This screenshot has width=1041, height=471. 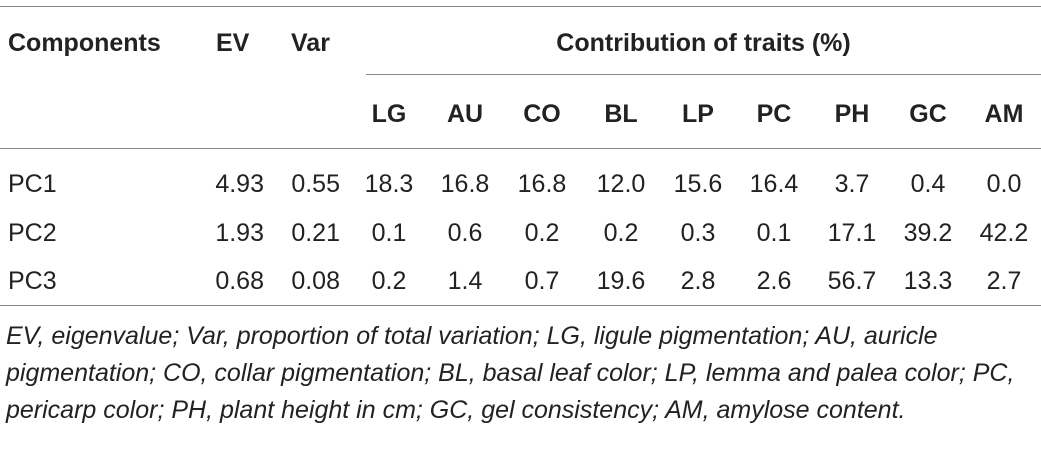 I want to click on trait-value-pc: 0.1, so click(x=774, y=233).